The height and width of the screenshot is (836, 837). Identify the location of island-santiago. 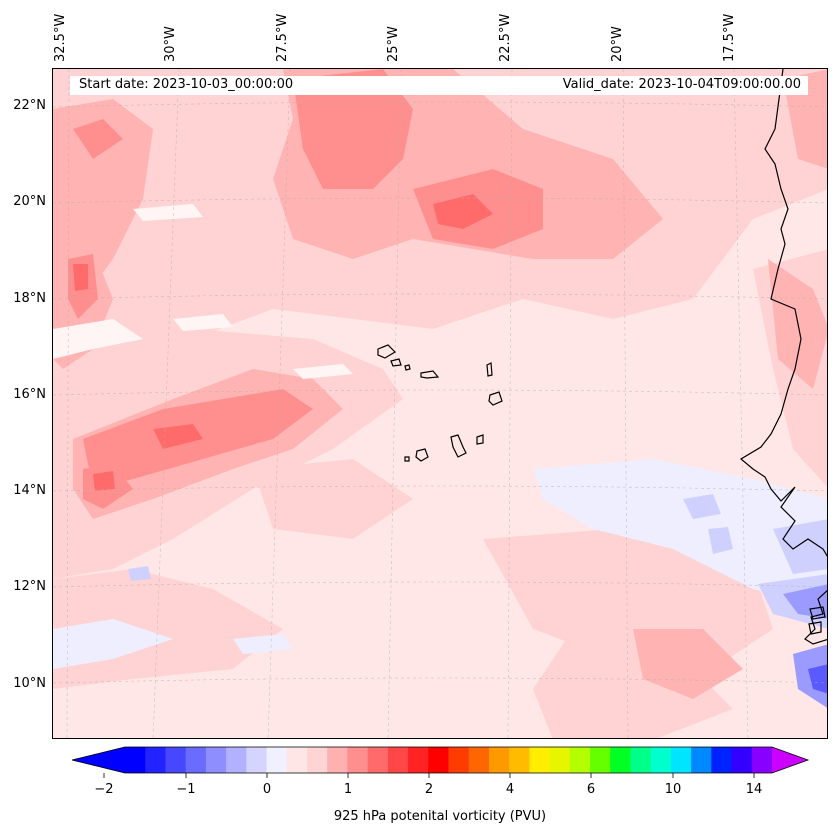
(458, 446).